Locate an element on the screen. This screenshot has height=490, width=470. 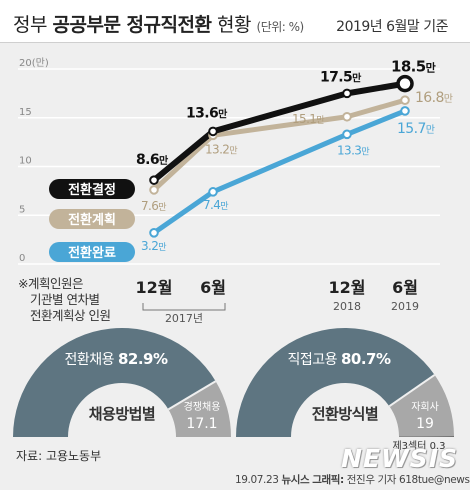
gauge-main-name: 직접고용 is located at coordinates (313, 360).